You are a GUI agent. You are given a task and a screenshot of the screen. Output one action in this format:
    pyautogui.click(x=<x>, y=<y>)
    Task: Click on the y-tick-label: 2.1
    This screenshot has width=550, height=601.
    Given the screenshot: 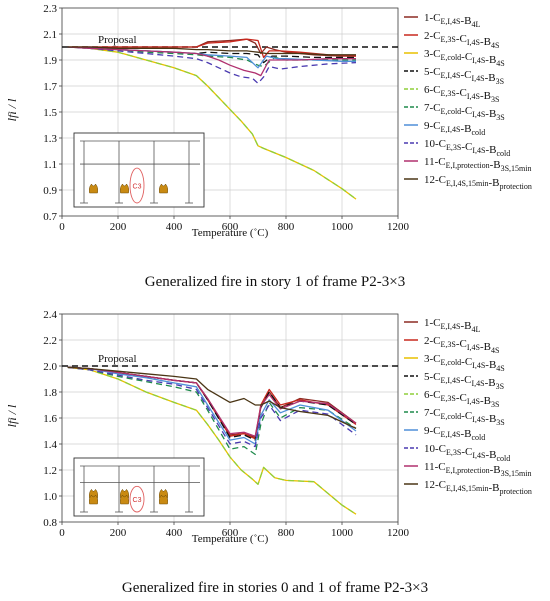 What is the action you would take?
    pyautogui.click(x=50, y=35)
    